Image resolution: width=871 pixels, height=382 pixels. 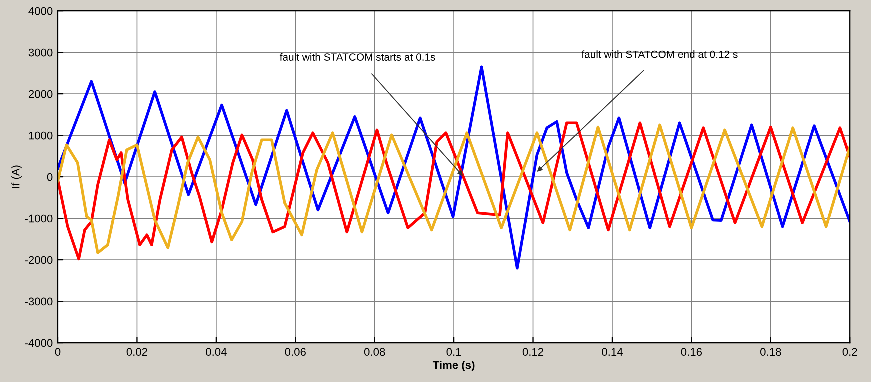 I want to click on x-tick-label: 0.04, so click(x=216, y=352).